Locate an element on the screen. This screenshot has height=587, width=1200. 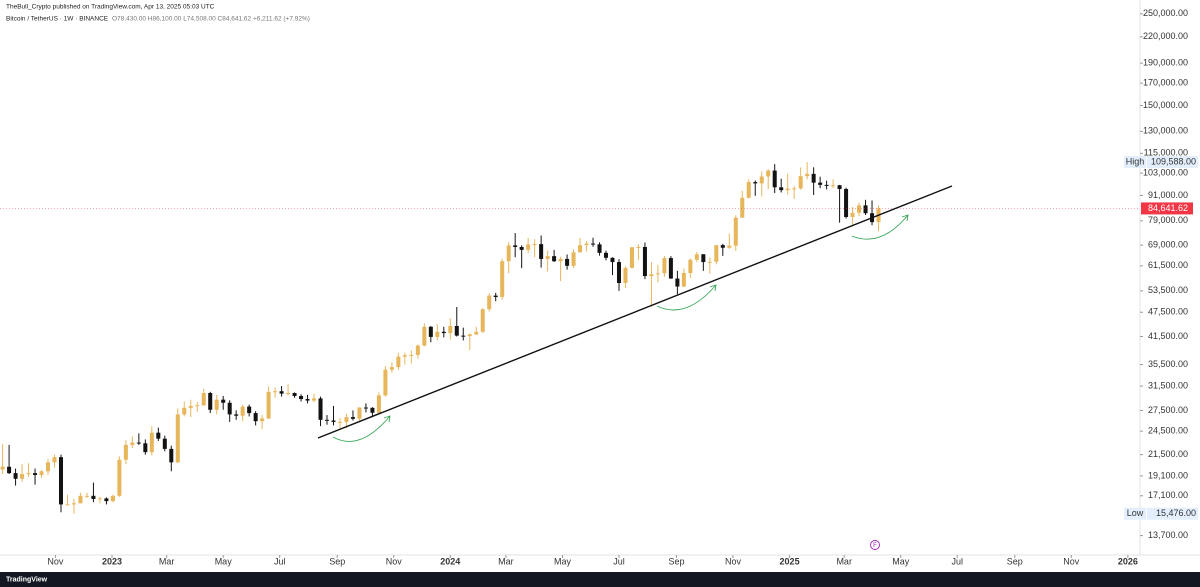
symbol: Bitcoin / TetherUS · 1W · BINANCE is located at coordinates (57, 19).